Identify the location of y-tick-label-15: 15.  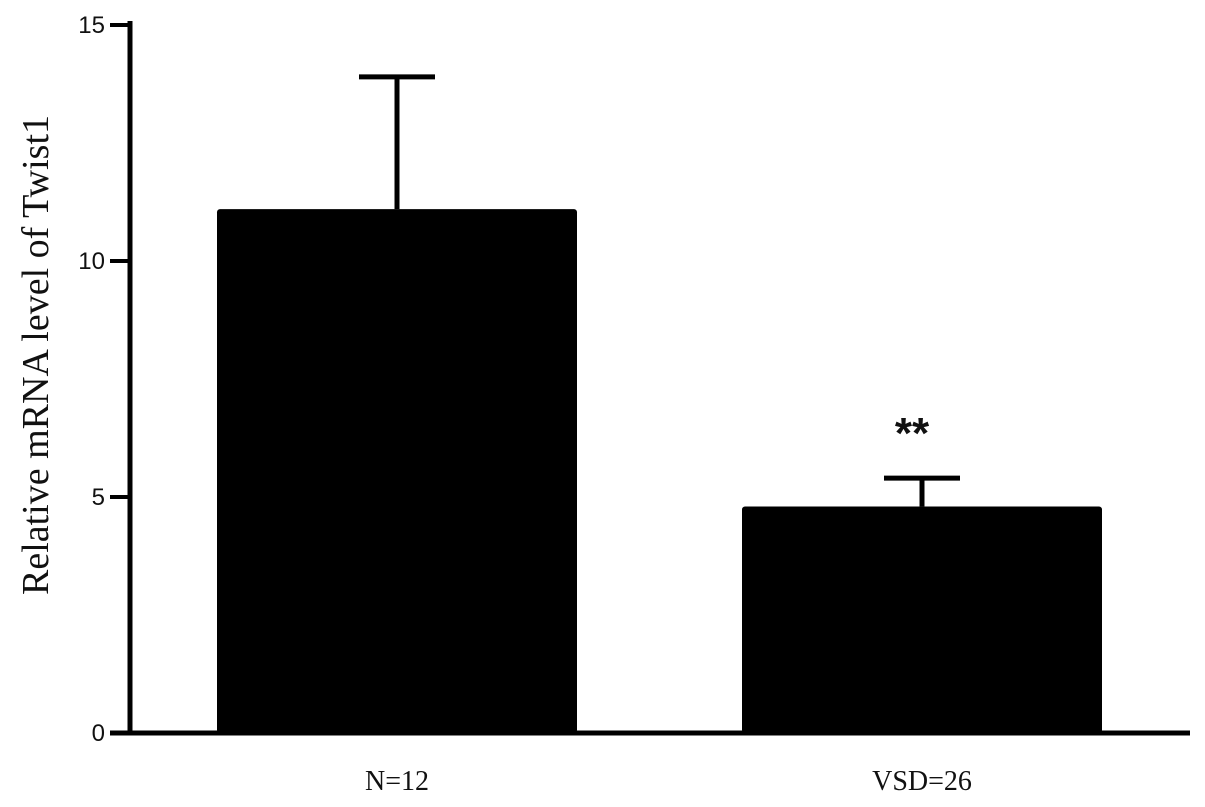
(91, 25).